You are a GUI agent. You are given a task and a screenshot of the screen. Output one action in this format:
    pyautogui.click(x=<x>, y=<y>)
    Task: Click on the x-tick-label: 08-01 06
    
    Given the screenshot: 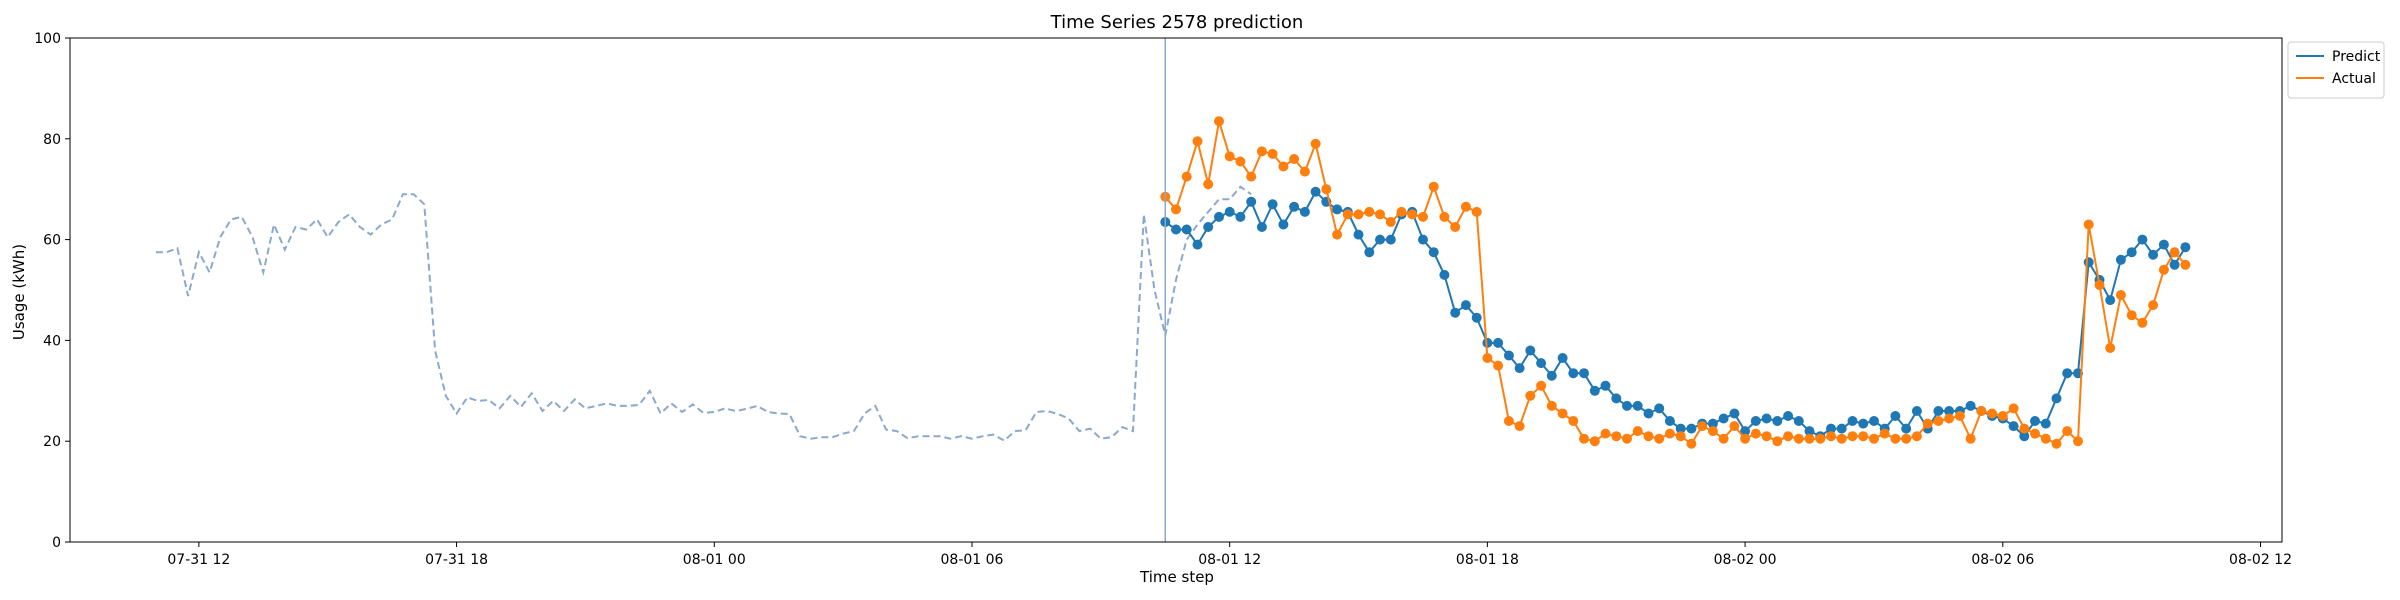 What is the action you would take?
    pyautogui.click(x=972, y=560)
    